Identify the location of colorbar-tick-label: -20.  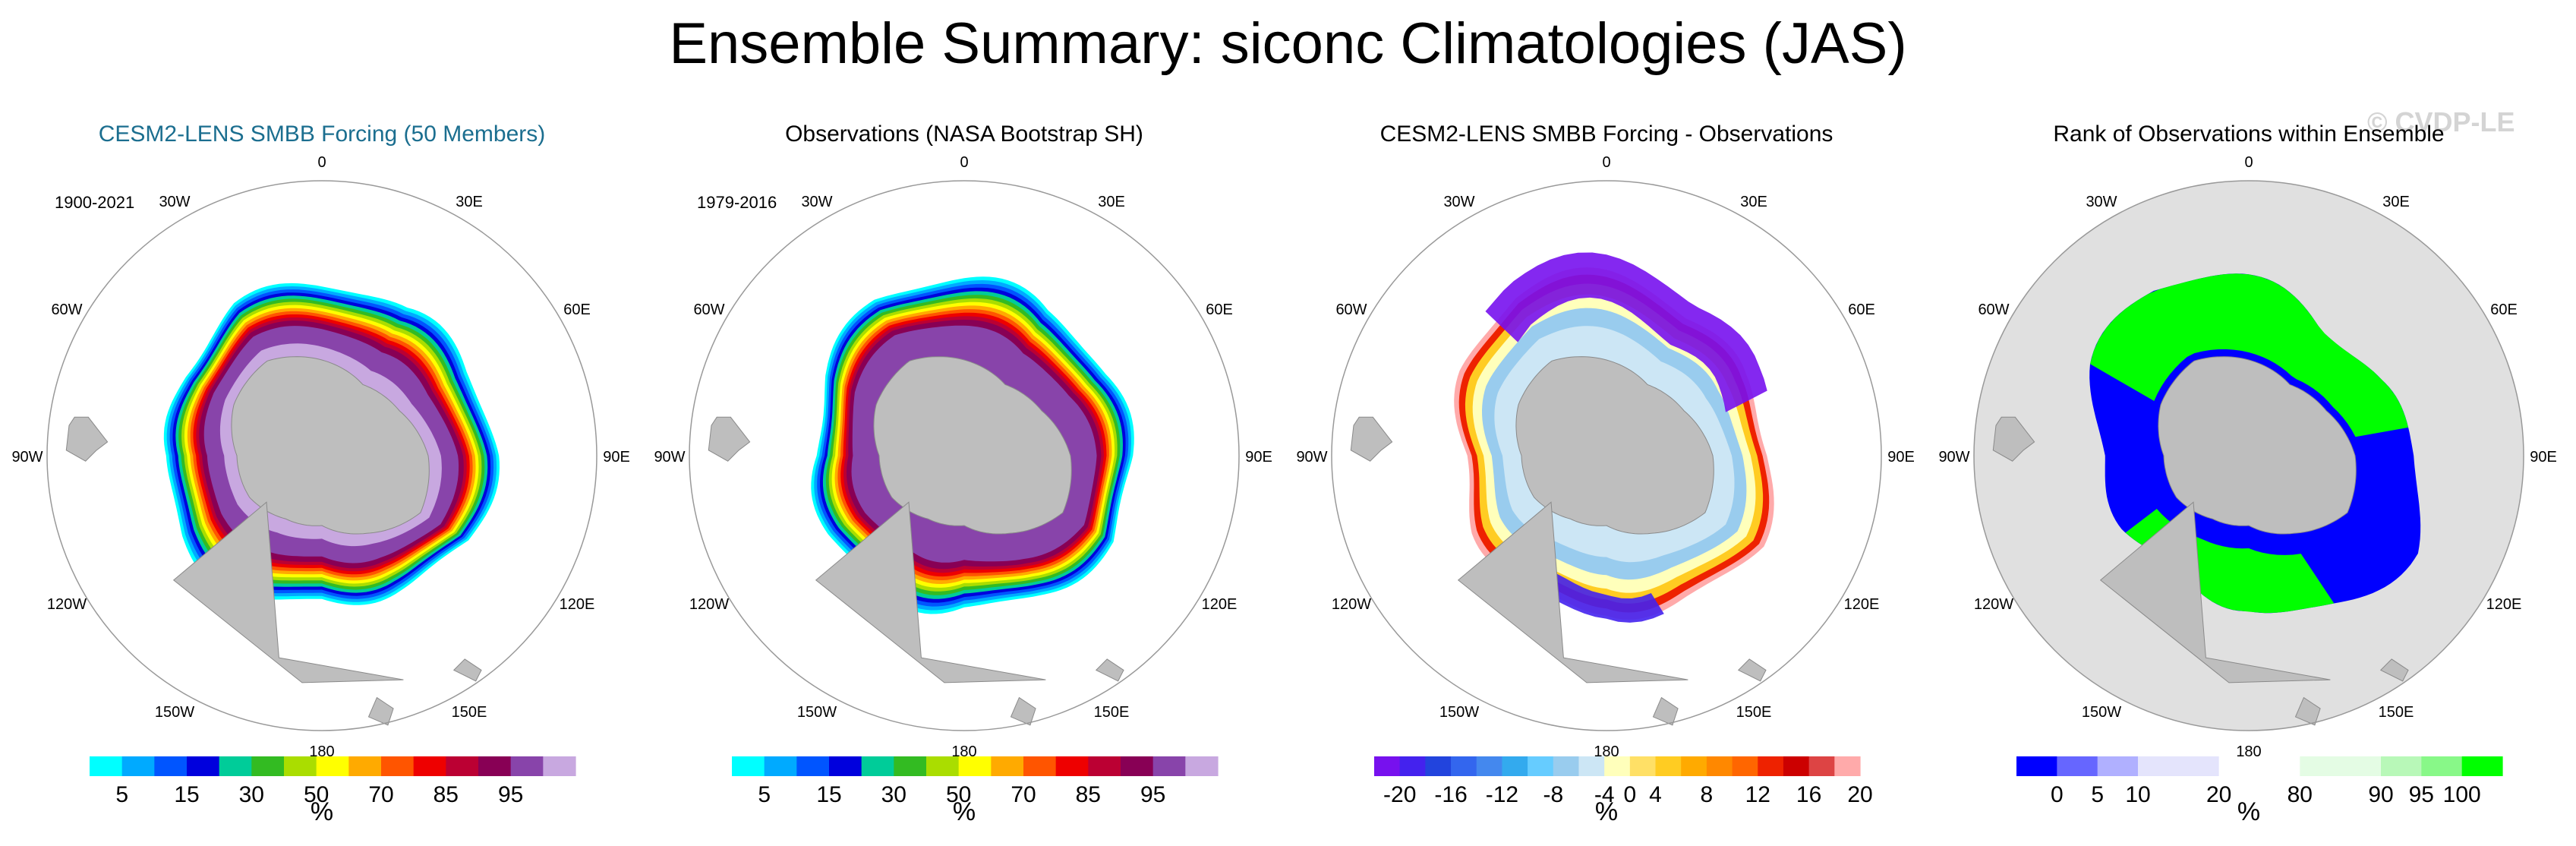
(1399, 794).